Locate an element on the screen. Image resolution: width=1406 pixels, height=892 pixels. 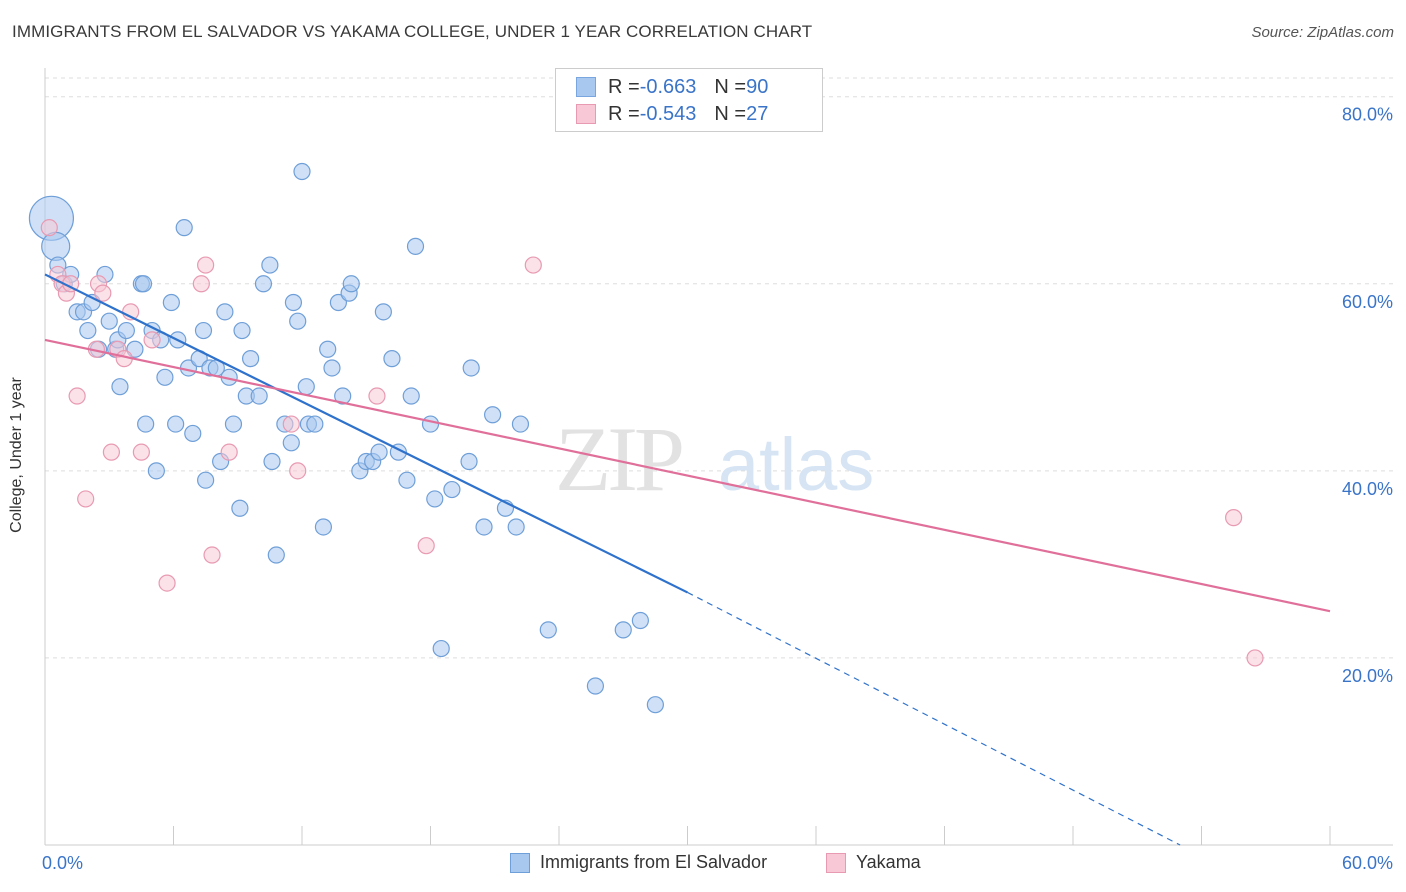
legend-item-yakama: Yakama is located at coordinates (873, 862).